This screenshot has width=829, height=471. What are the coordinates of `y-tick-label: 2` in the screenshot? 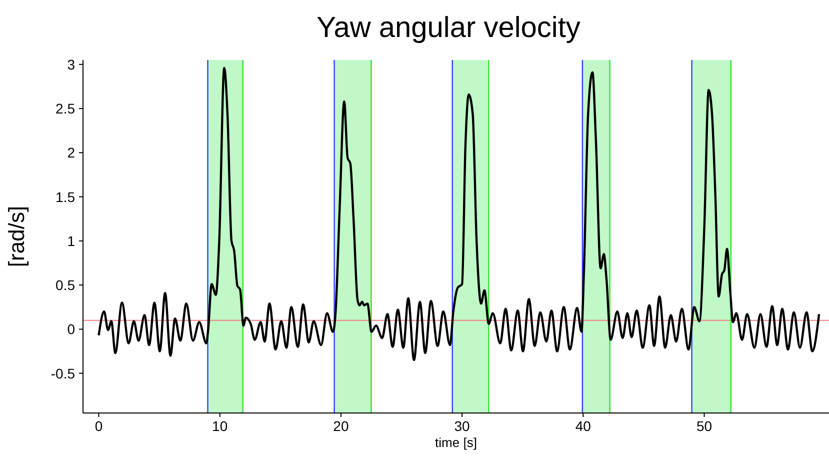 It's located at (71, 152).